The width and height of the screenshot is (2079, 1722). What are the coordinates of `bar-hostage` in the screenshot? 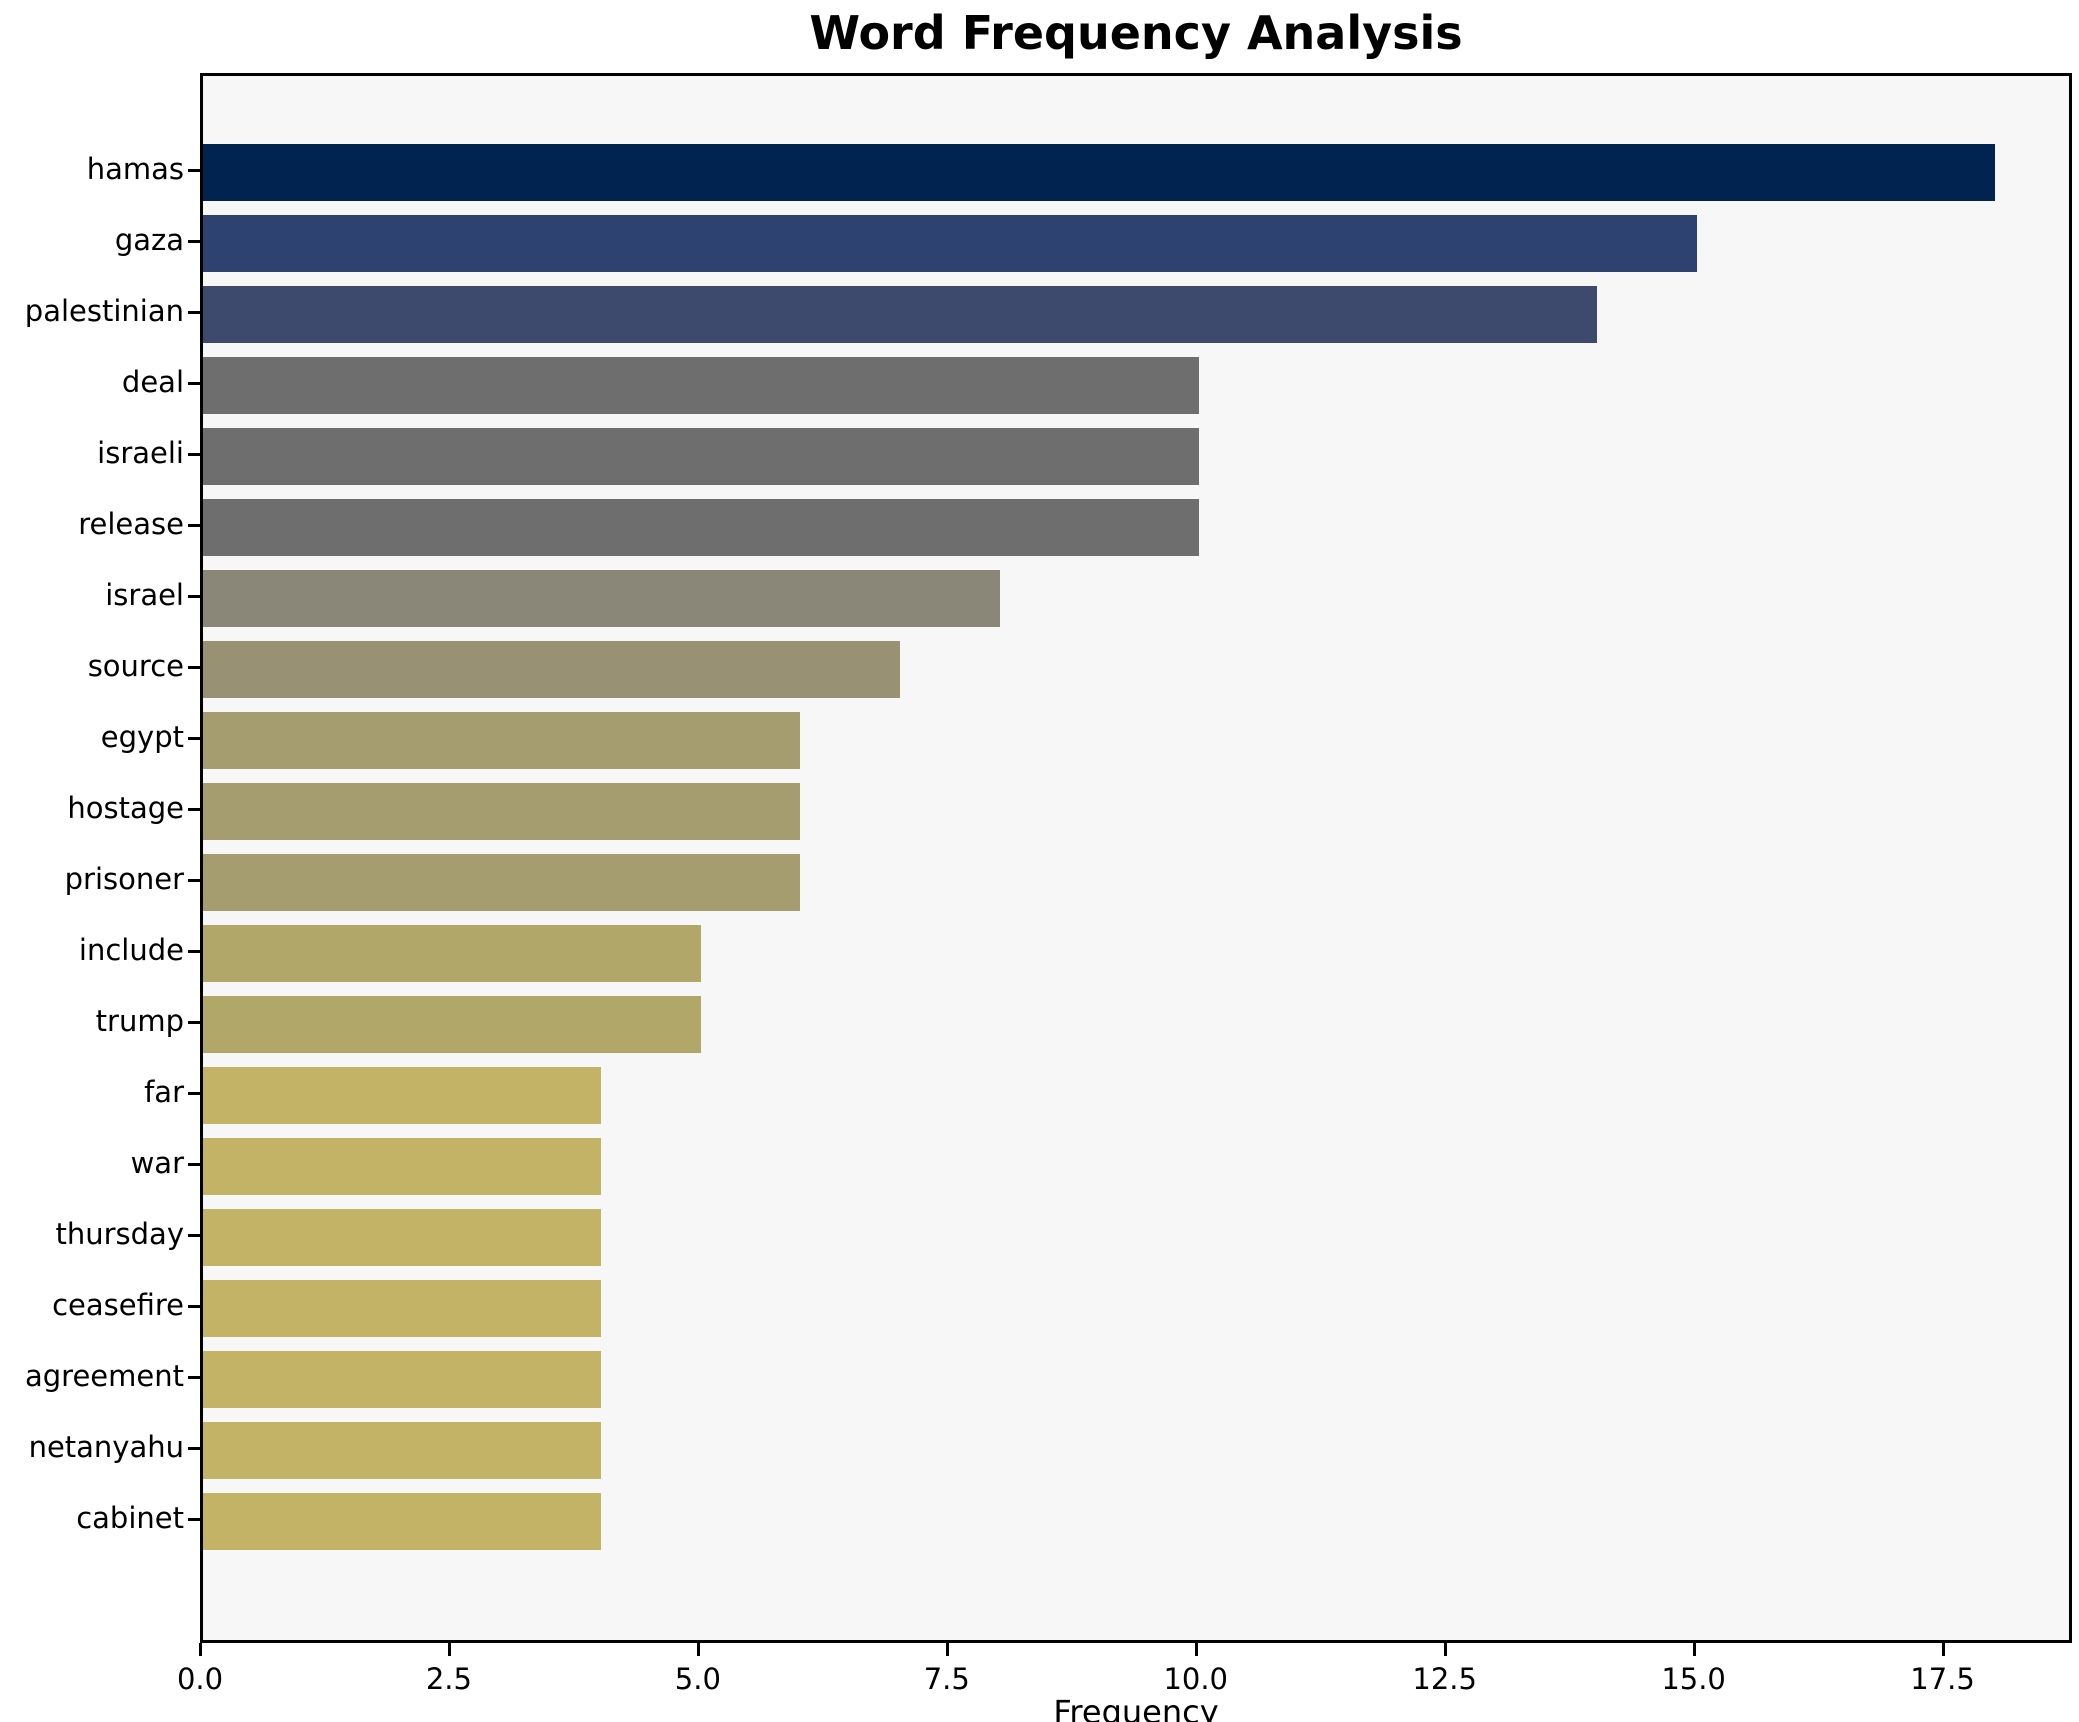 It's located at (501, 811).